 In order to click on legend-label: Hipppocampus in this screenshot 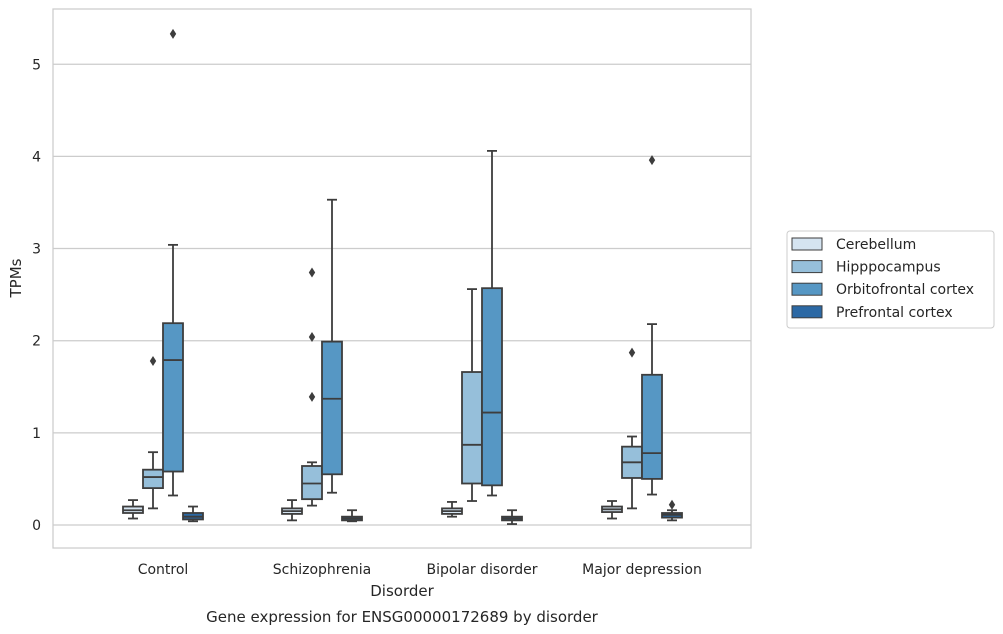, I will do `click(888, 268)`.